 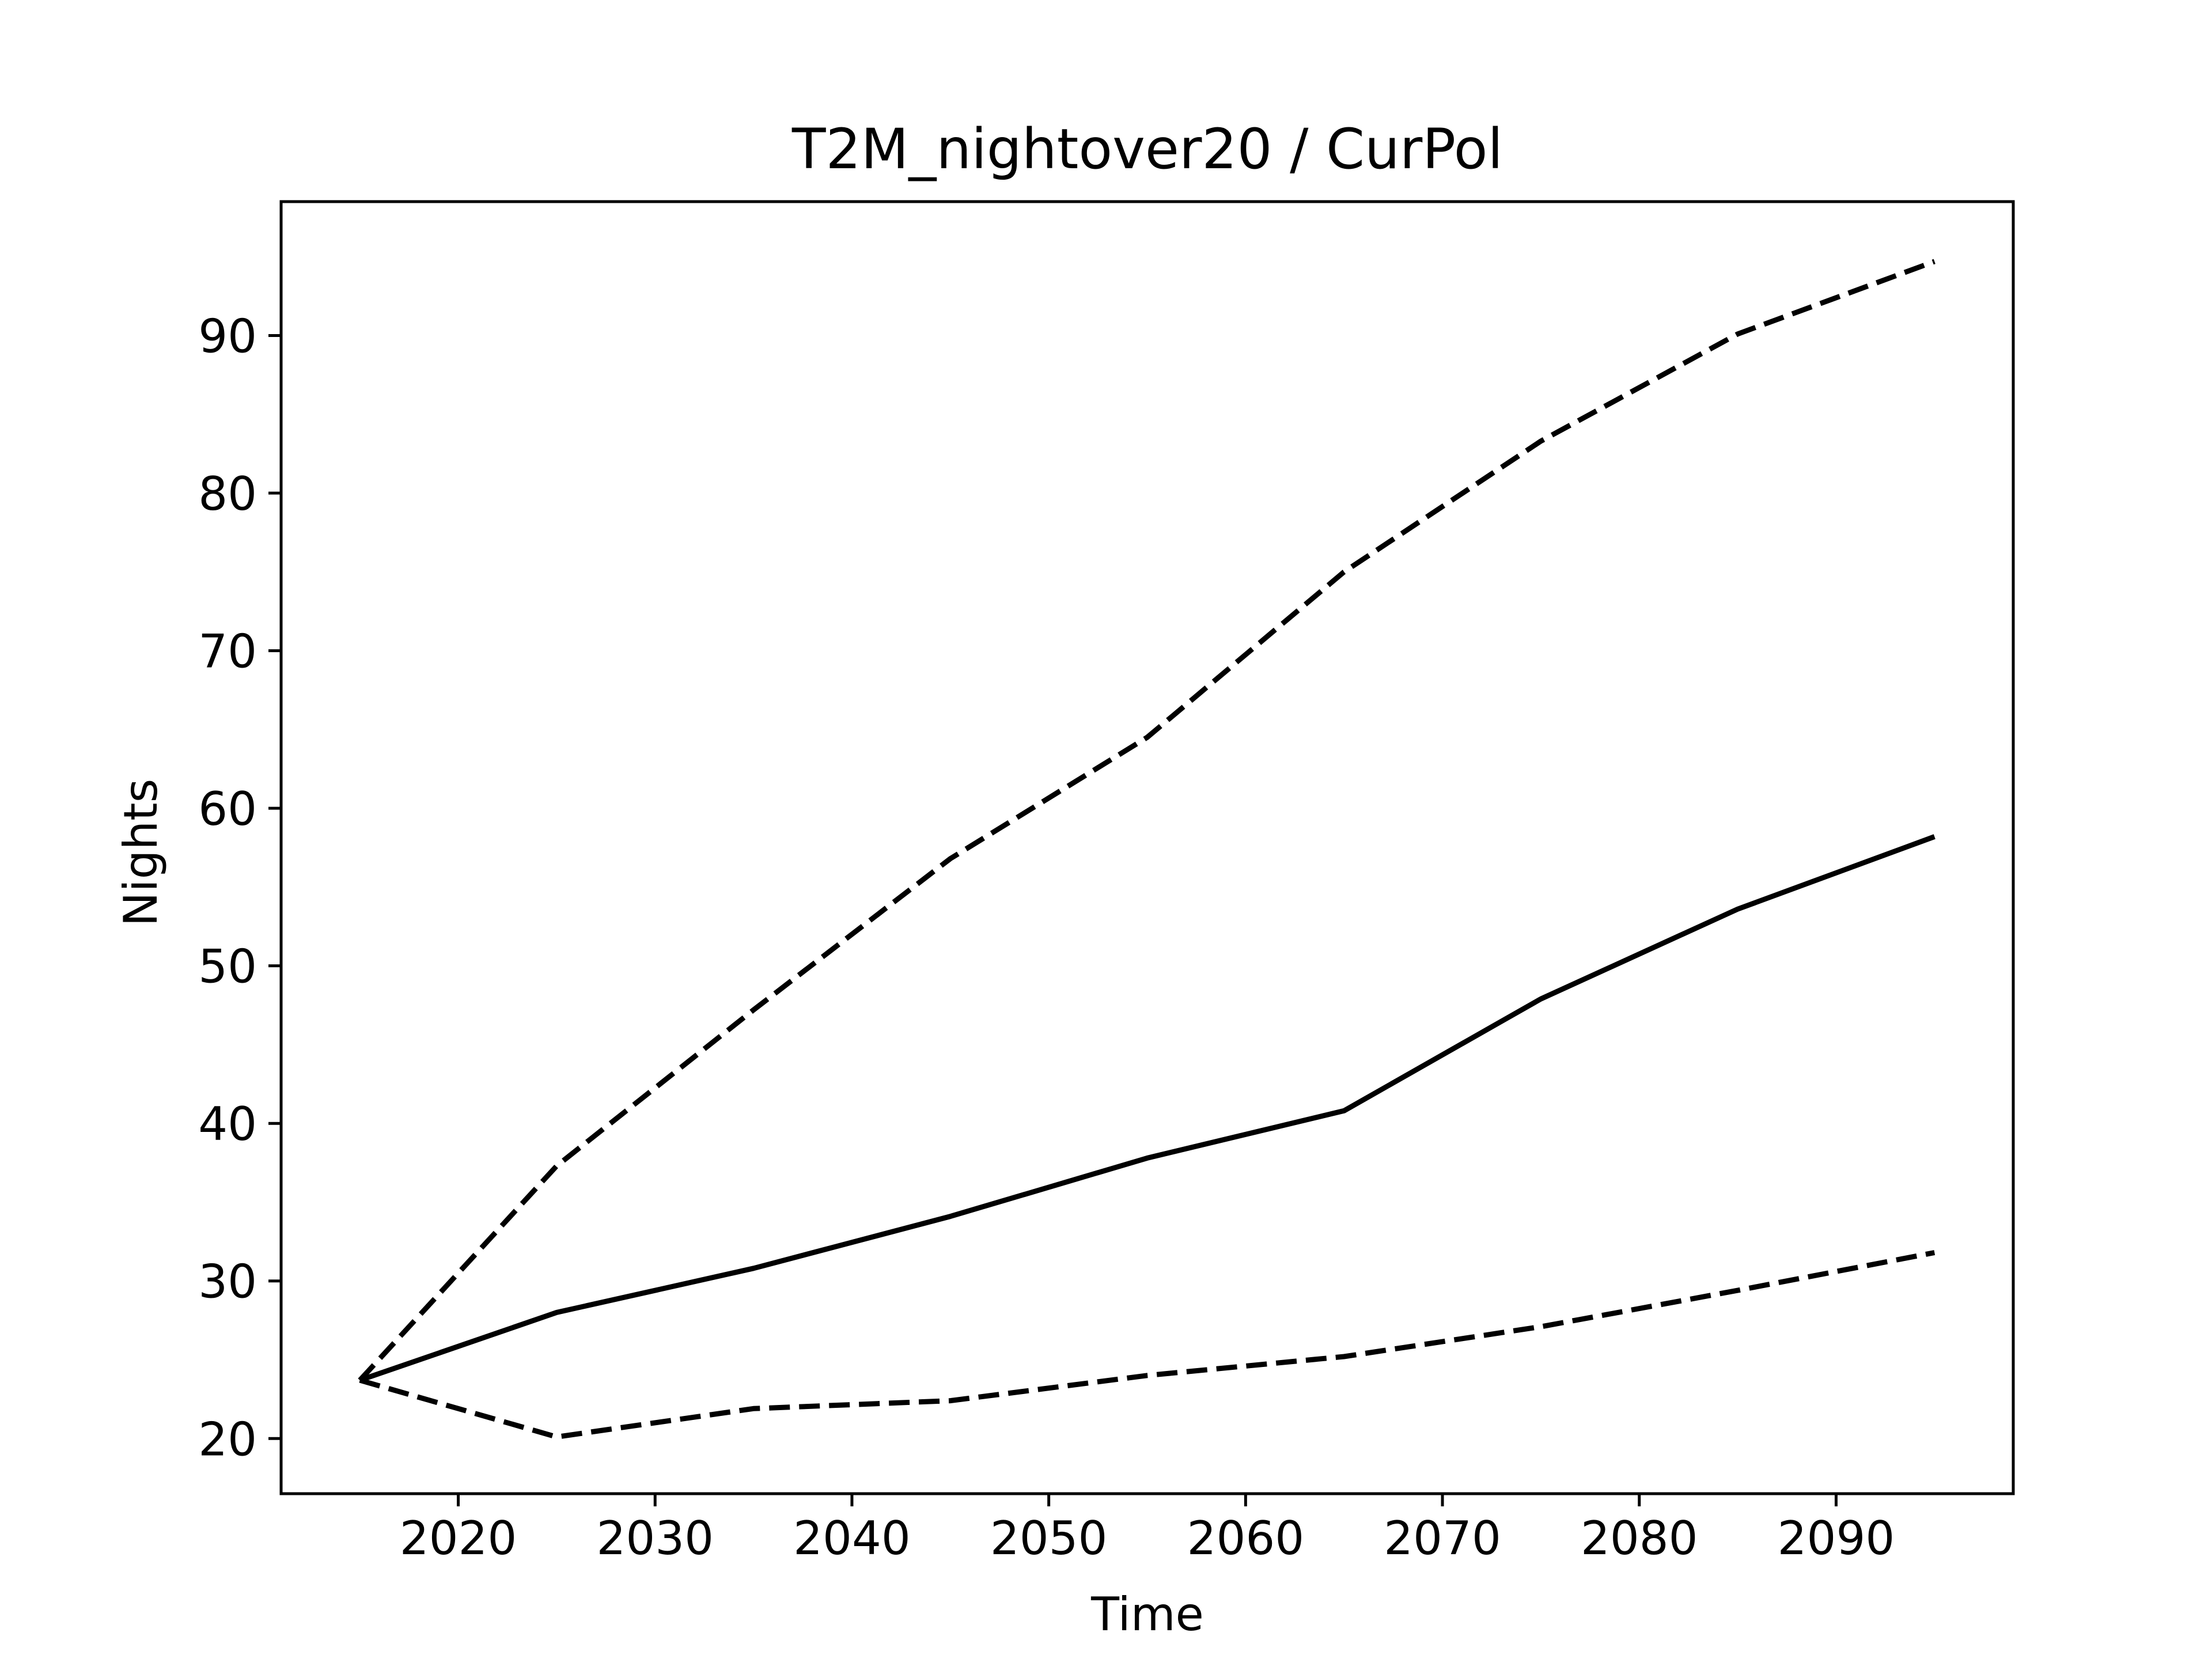 I want to click on y-tick-label: 30, so click(x=227, y=1282).